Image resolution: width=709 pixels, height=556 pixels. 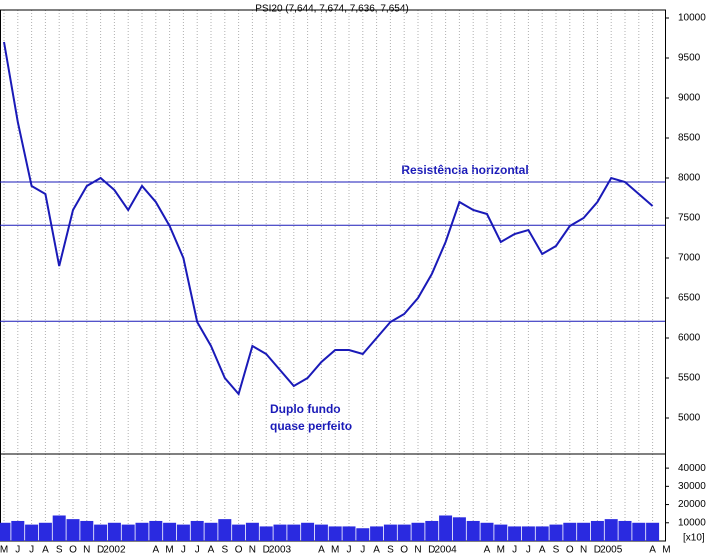 I want to click on y-tick-label: 6500, so click(x=689, y=298).